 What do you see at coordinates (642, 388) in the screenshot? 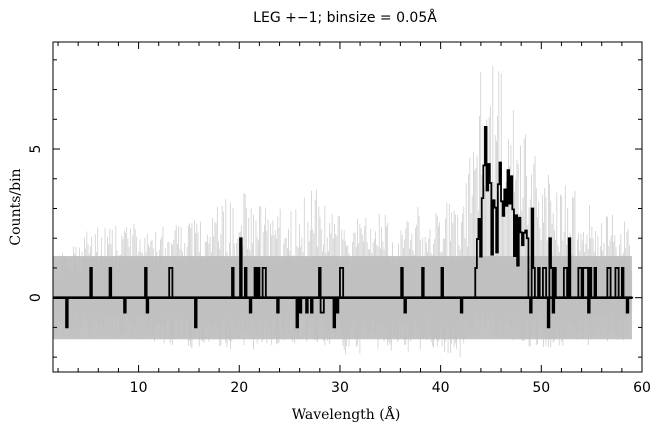
I see `x-tick-label-60: 60` at bounding box center [642, 388].